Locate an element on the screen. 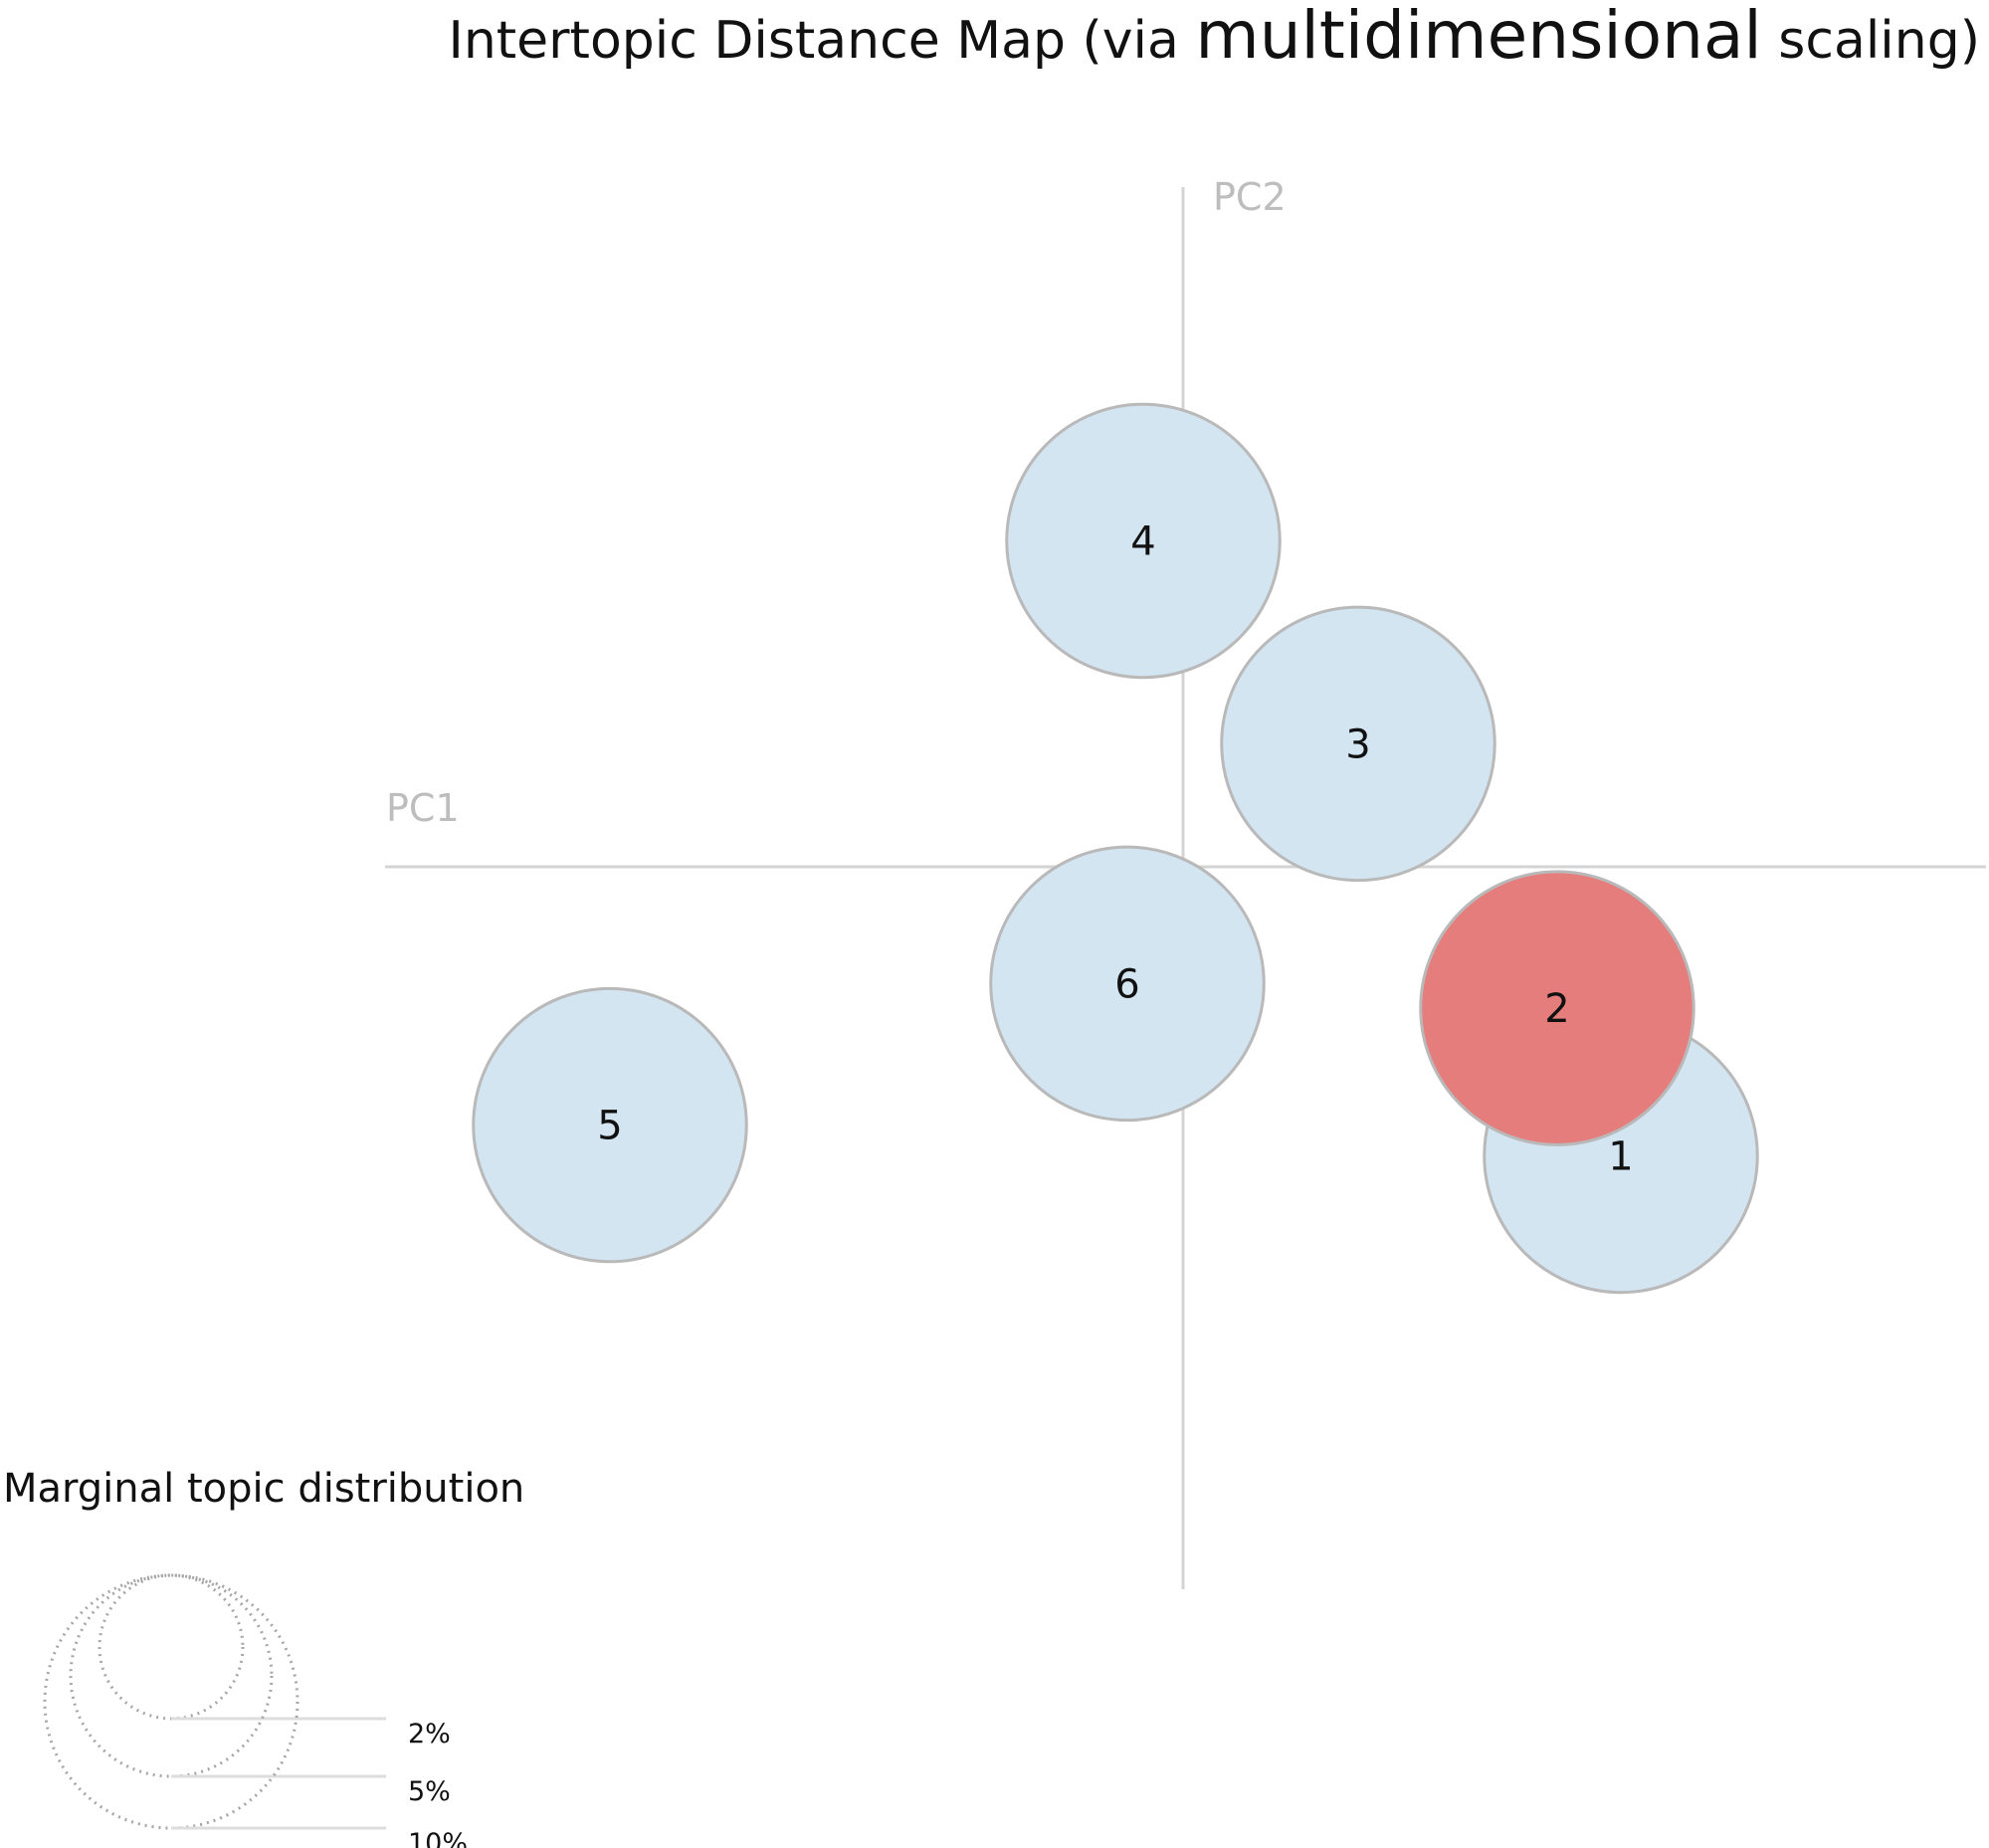 The image size is (1989, 1848). chart-title-part: multidimensional is located at coordinates (1478, 37).